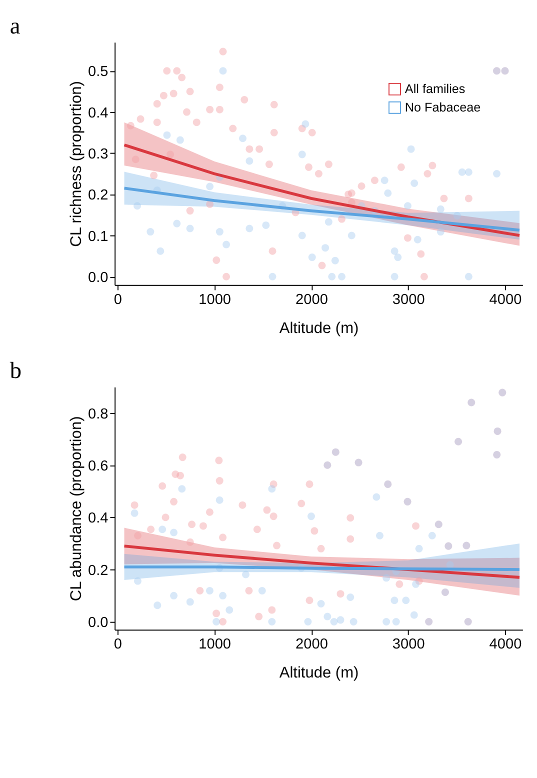 The image size is (537, 778). I want to click on legend-label: No Fabaceae, so click(442, 107).